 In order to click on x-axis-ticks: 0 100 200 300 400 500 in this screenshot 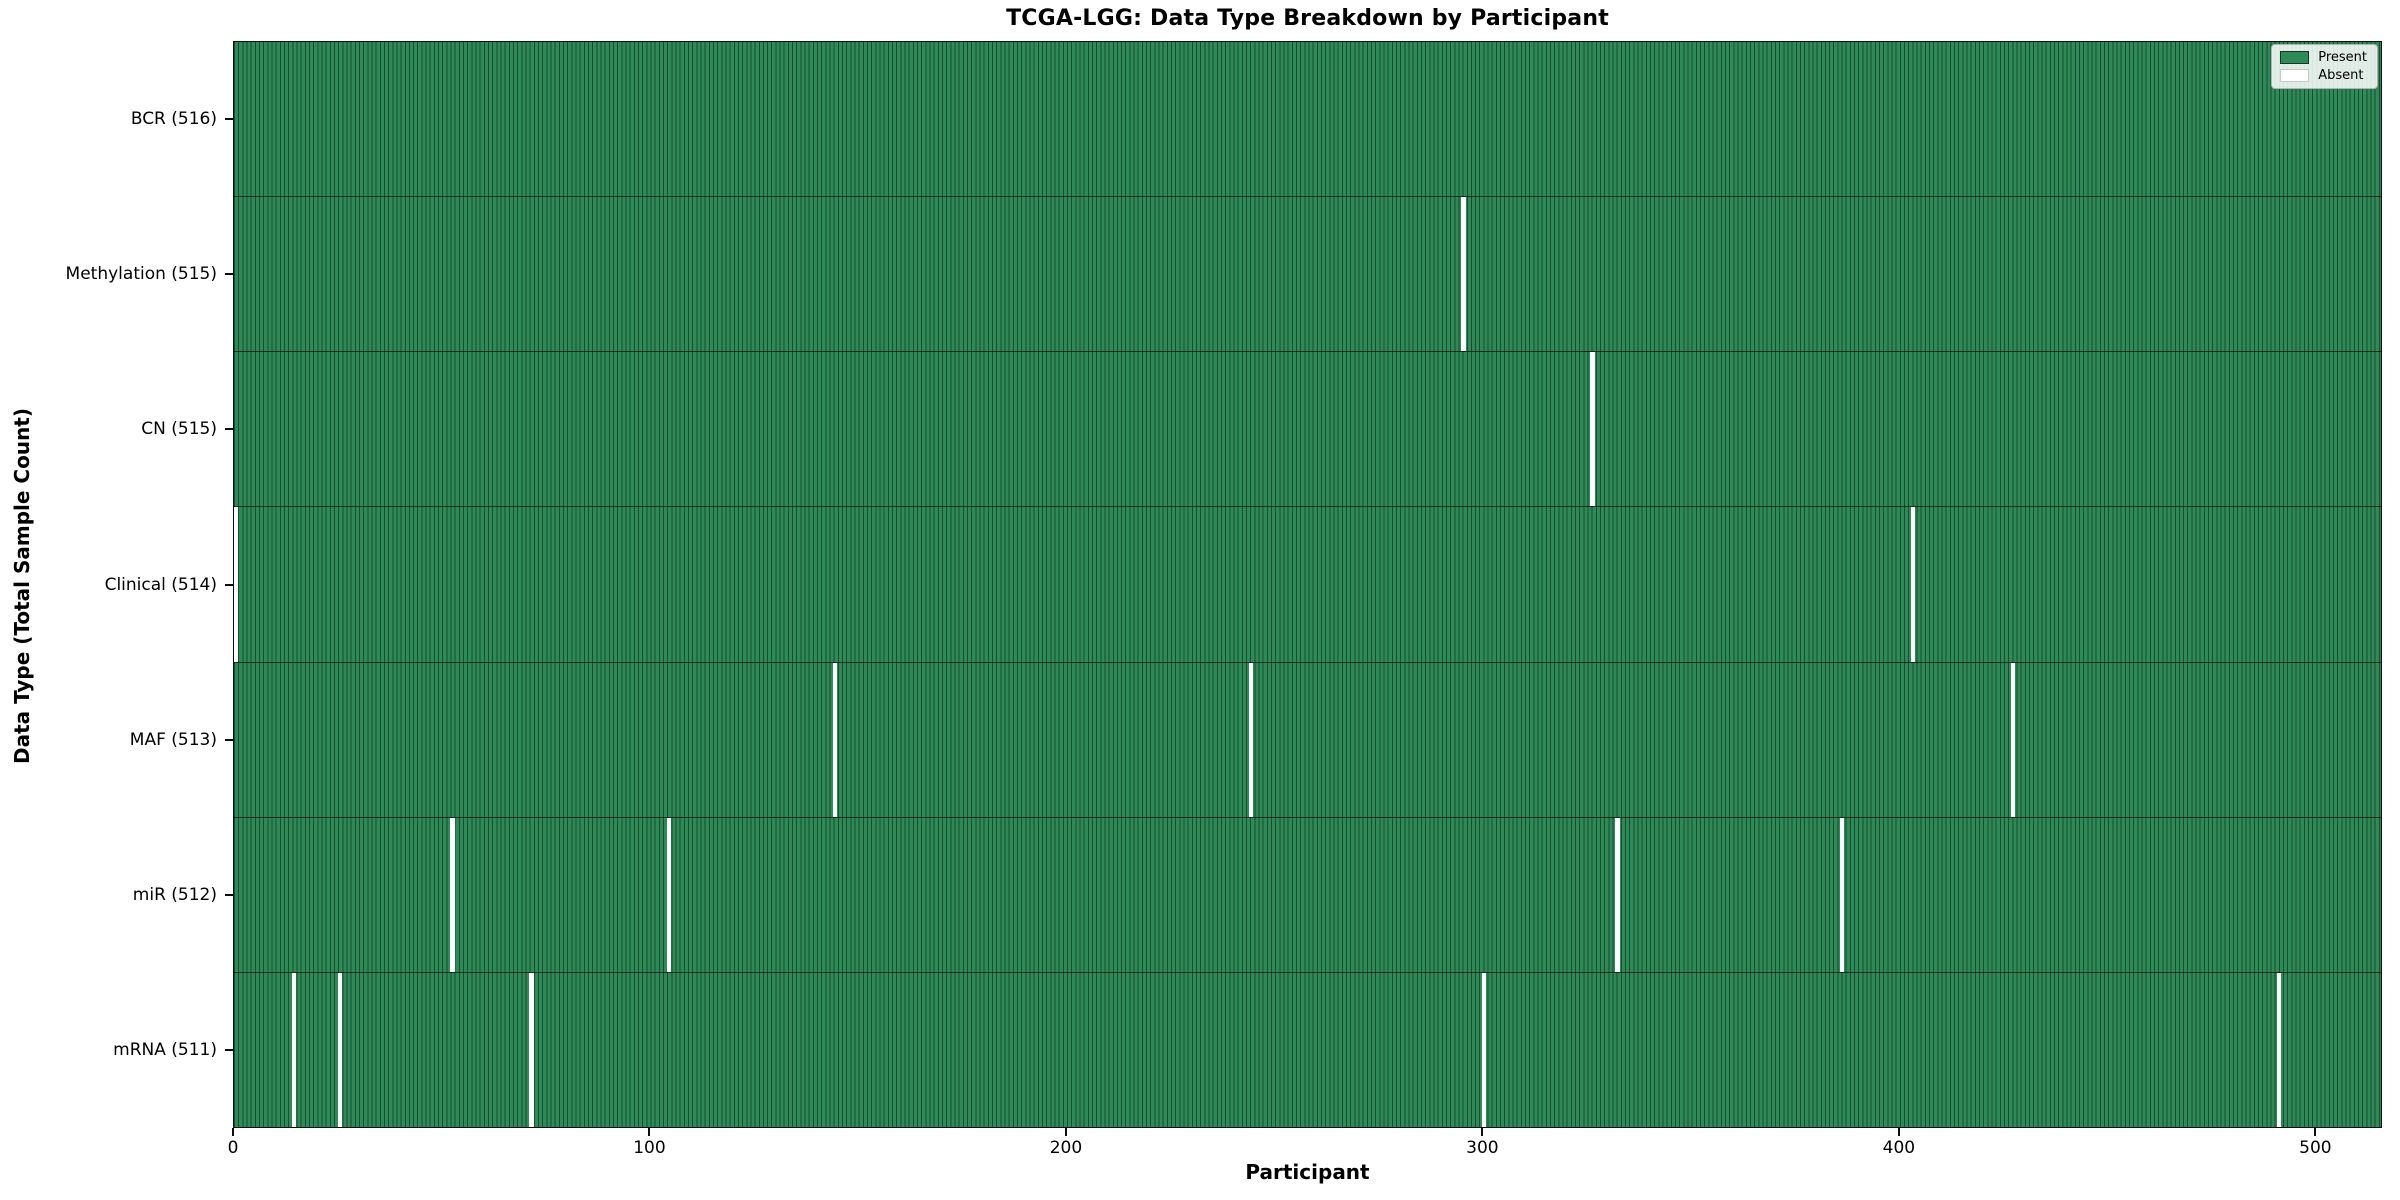, I will do `click(1305, 1148)`.